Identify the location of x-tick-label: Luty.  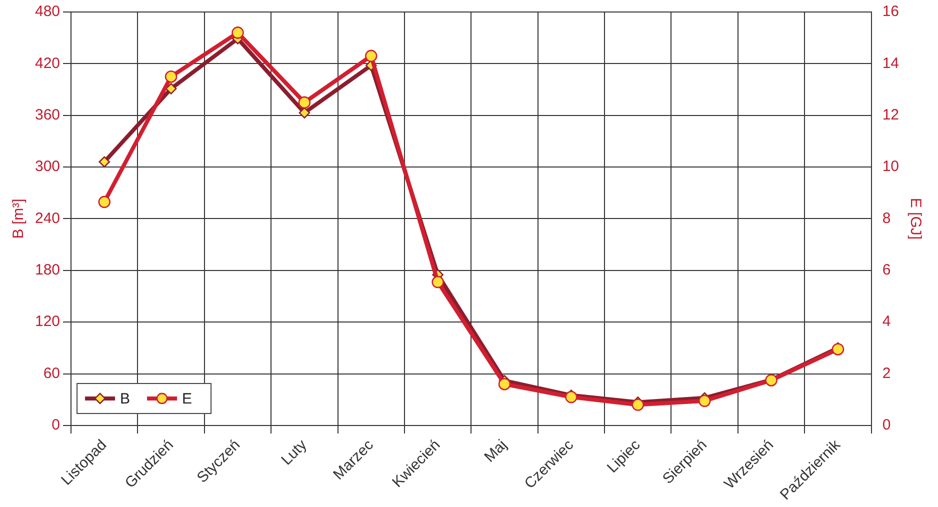
(294, 452).